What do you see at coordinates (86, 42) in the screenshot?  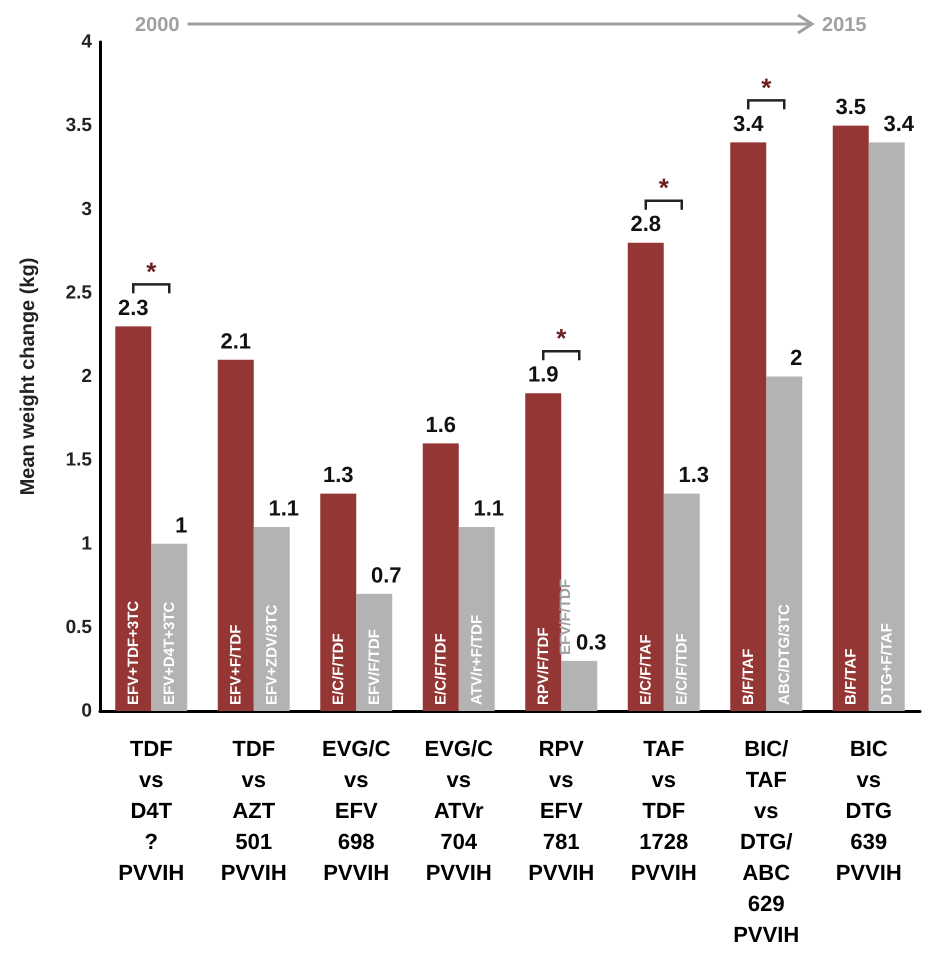 I see `y-tick-label: 4` at bounding box center [86, 42].